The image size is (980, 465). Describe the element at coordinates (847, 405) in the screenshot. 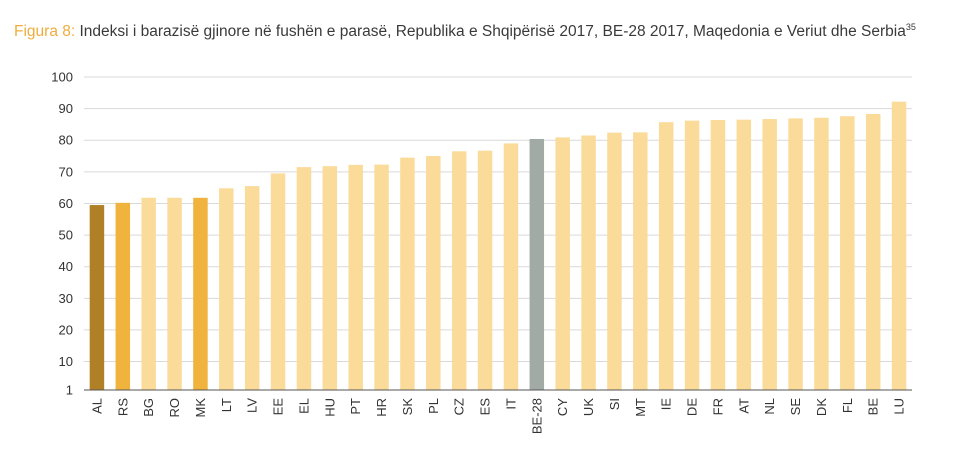

I see `x-tick-label: FL` at that location.